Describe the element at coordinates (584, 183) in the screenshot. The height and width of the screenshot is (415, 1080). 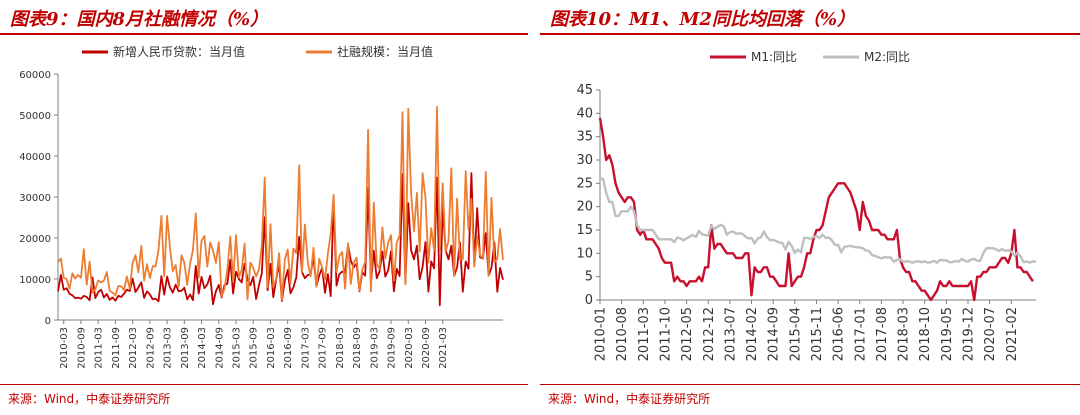
I see `y-tick-label: 25` at that location.